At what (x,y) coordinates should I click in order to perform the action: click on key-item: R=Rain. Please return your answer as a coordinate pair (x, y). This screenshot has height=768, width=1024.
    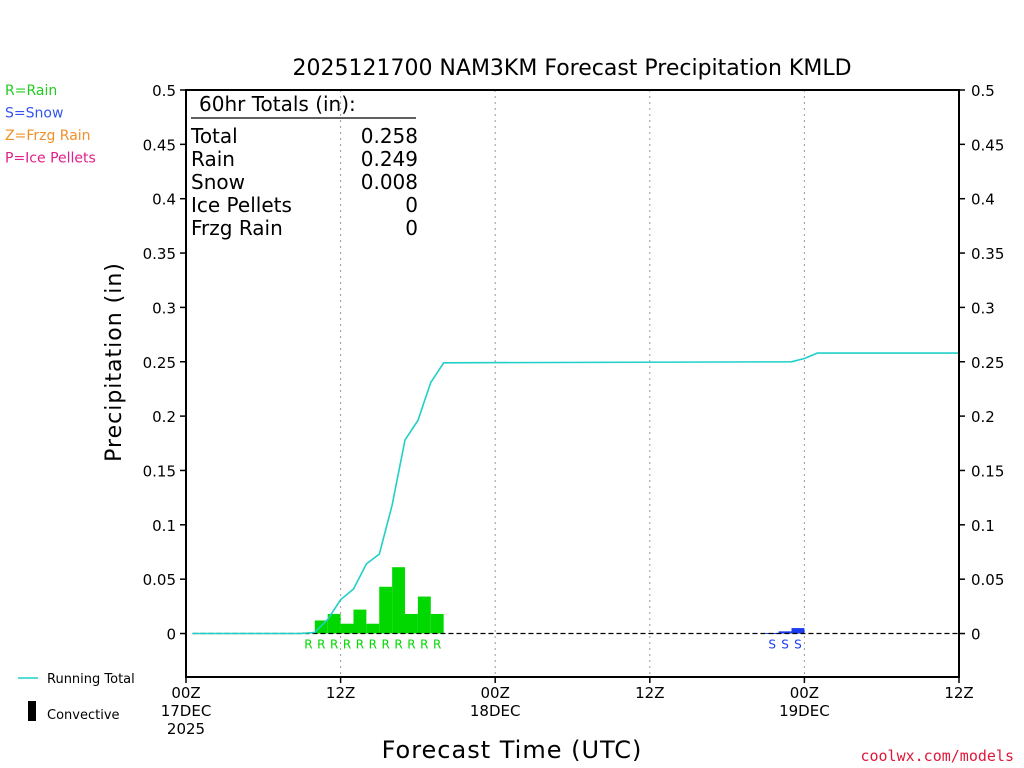
    Looking at the image, I should click on (31, 91).